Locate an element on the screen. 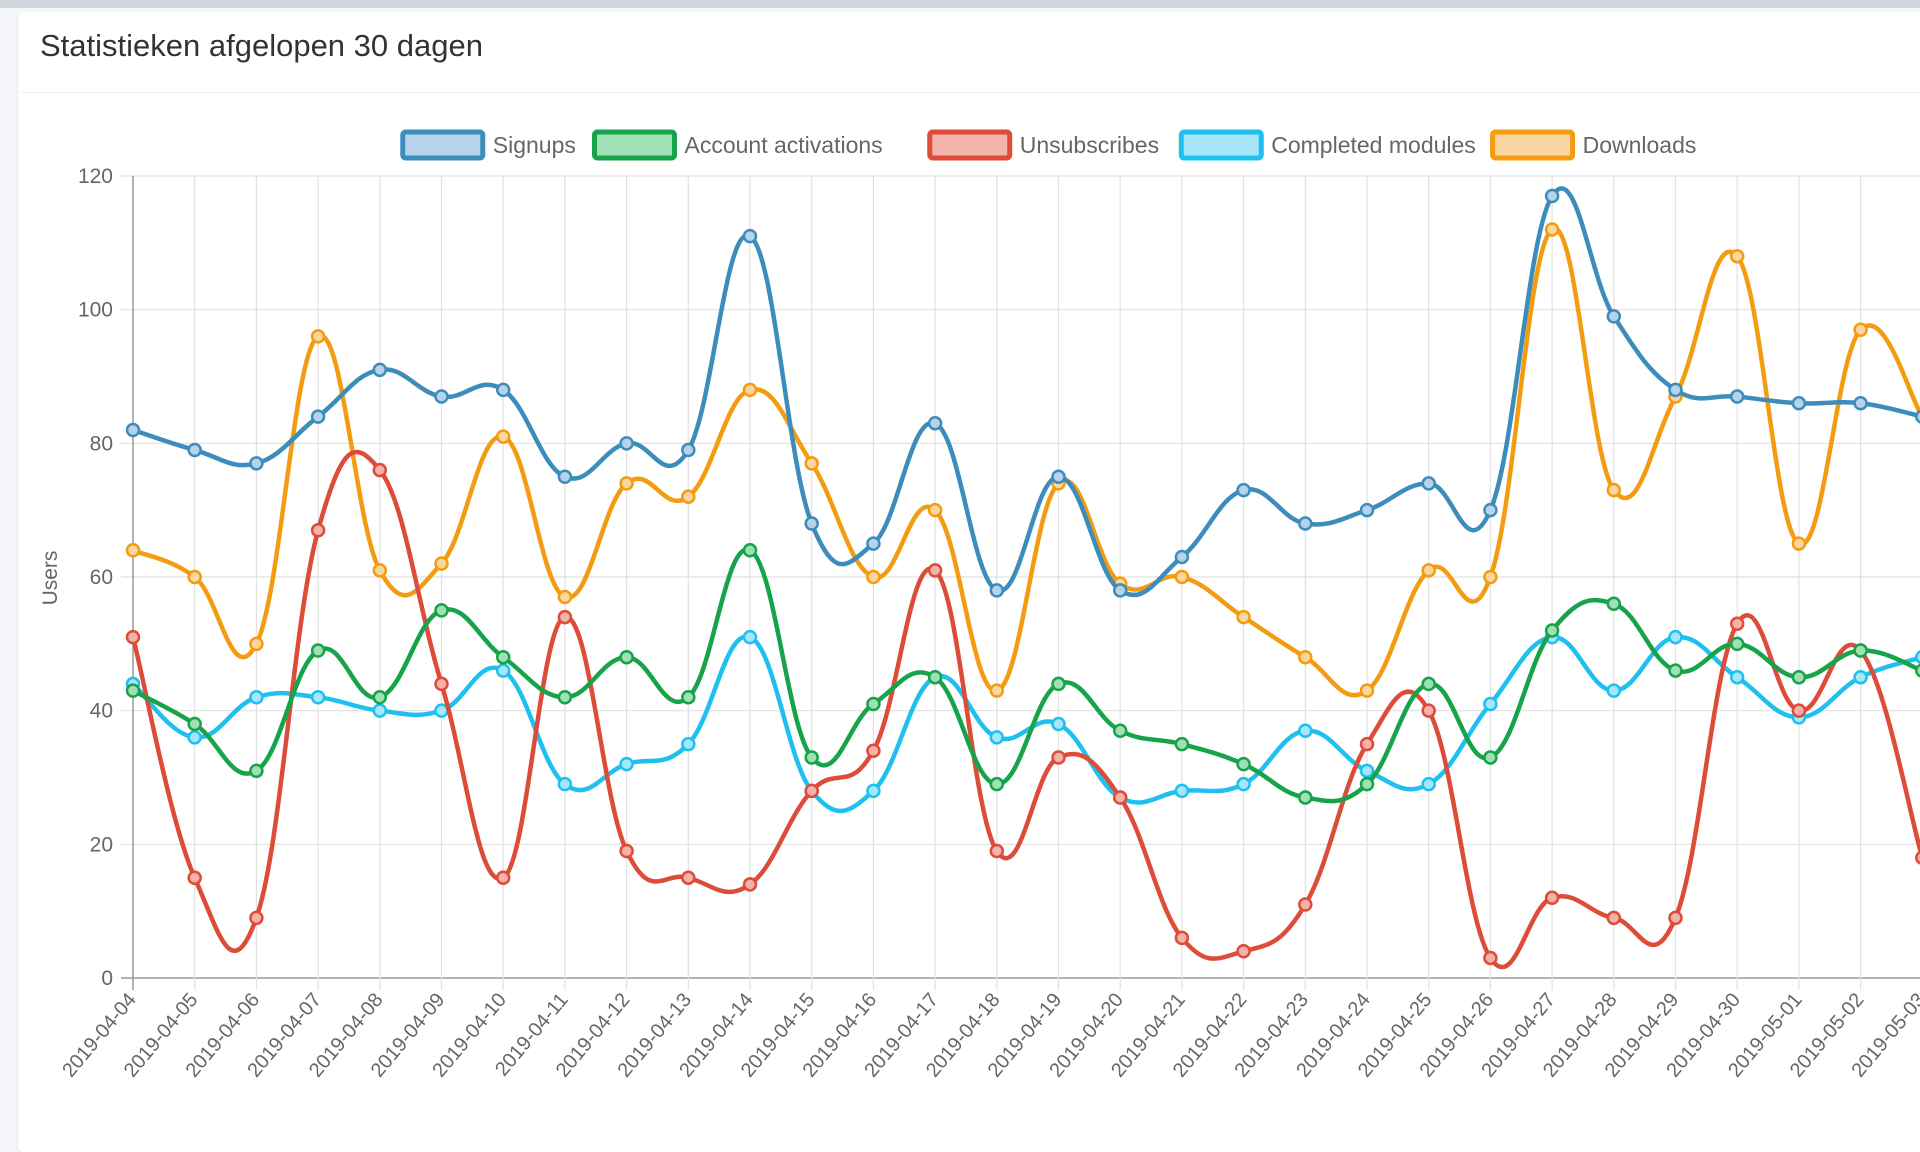 This screenshot has width=1920, height=1152. legend-item-account-activations: Account activations is located at coordinates (737, 145).